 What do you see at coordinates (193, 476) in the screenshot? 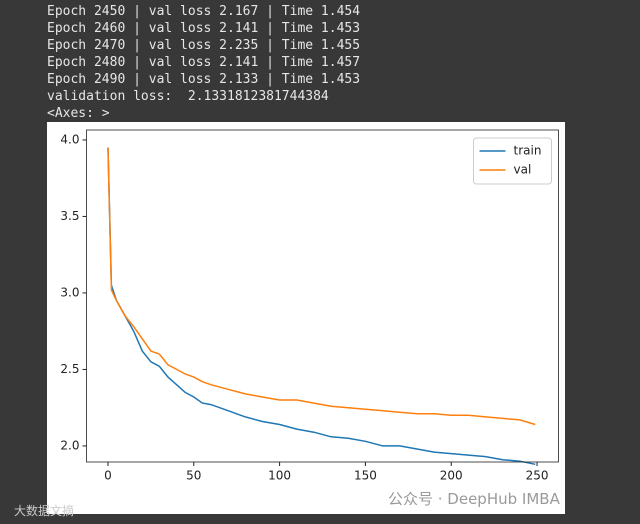
I see `x-tick-label: 50` at bounding box center [193, 476].